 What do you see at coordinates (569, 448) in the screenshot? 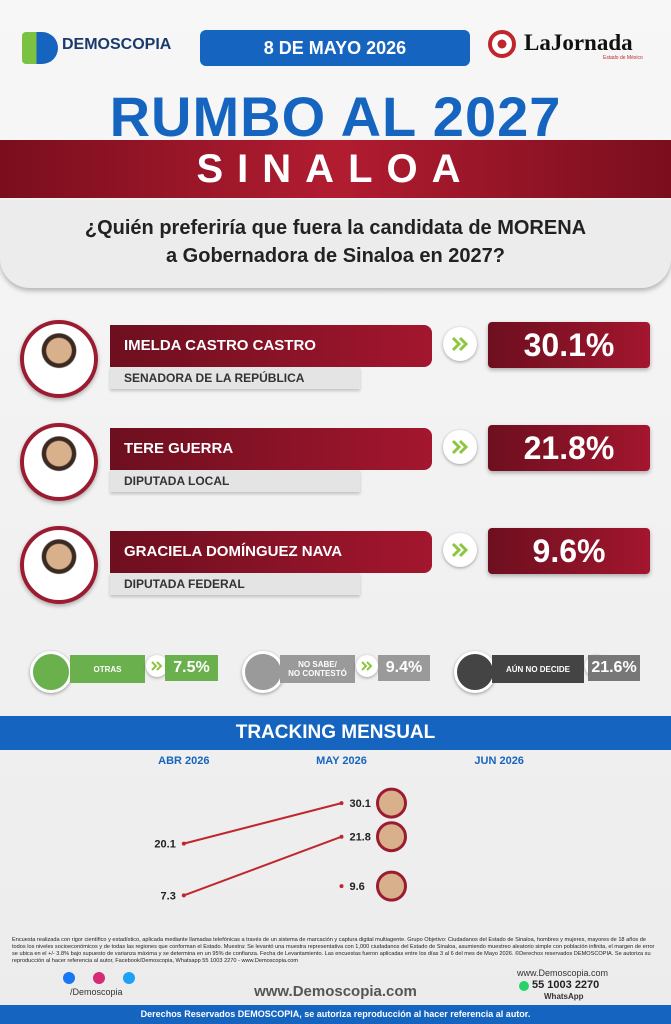
I see `candidate-percent: 21.8%` at bounding box center [569, 448].